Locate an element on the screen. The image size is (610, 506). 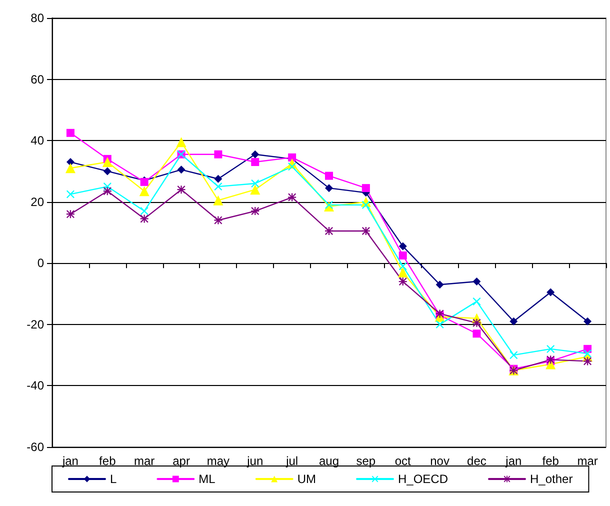
y-tick-label: 60 is located at coordinates (37, 79).